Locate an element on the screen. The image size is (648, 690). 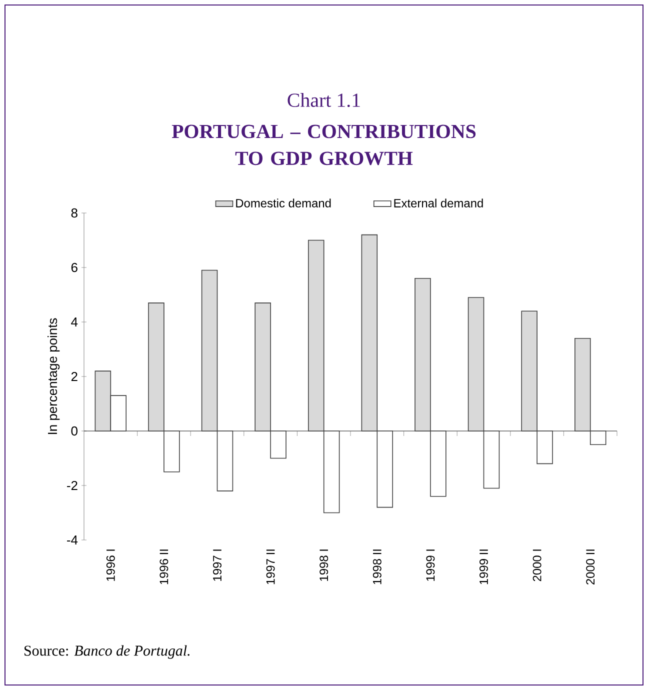
source-note: Source: Banco de Portugal. is located at coordinates (107, 652).